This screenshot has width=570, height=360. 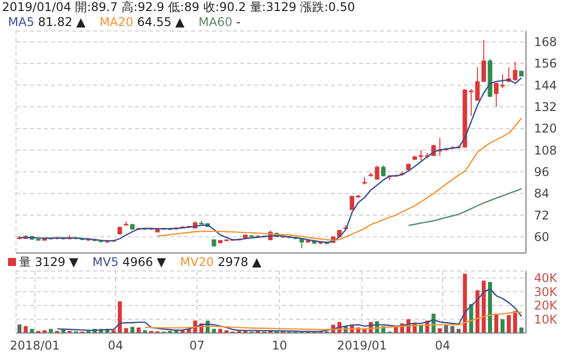 What do you see at coordinates (545, 107) in the screenshot?
I see `y-tick-label: 132` at bounding box center [545, 107].